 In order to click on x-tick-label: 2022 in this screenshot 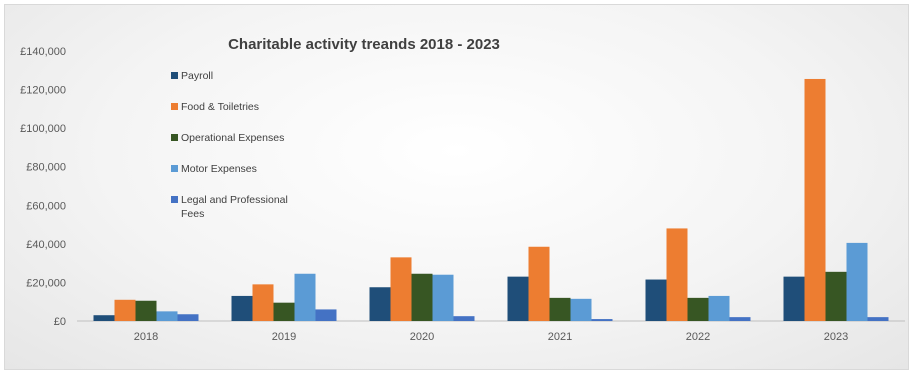, I will do `click(698, 337)`.